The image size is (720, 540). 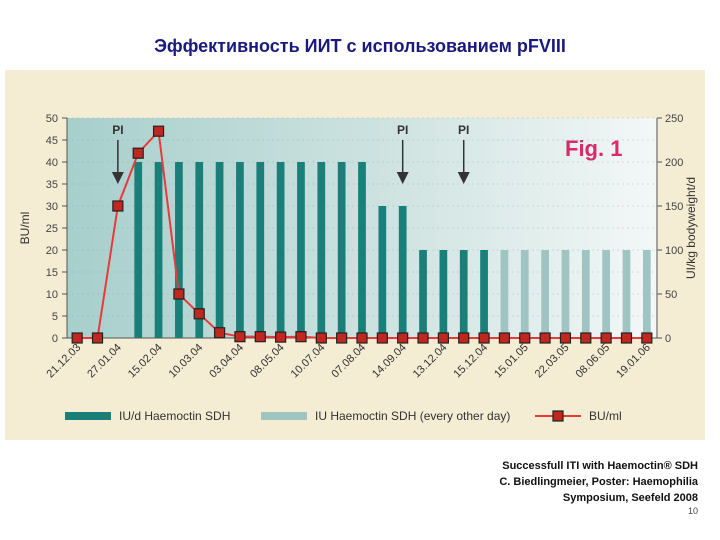 What do you see at coordinates (691, 228) in the screenshot?
I see `y2-axis-title: UI/kg bodyweight/d` at bounding box center [691, 228].